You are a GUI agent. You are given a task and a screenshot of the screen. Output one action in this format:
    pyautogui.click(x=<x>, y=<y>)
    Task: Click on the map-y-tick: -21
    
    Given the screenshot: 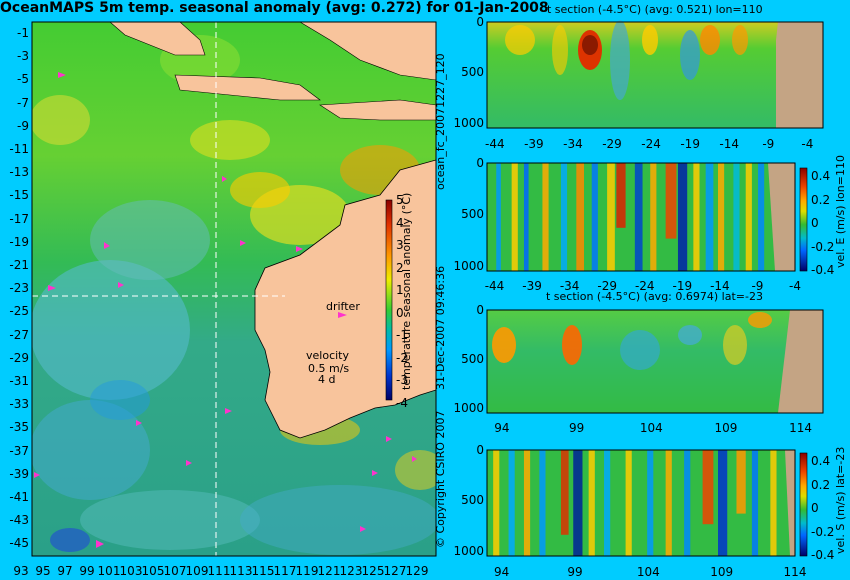 What is the action you would take?
    pyautogui.click(x=19, y=265)
    